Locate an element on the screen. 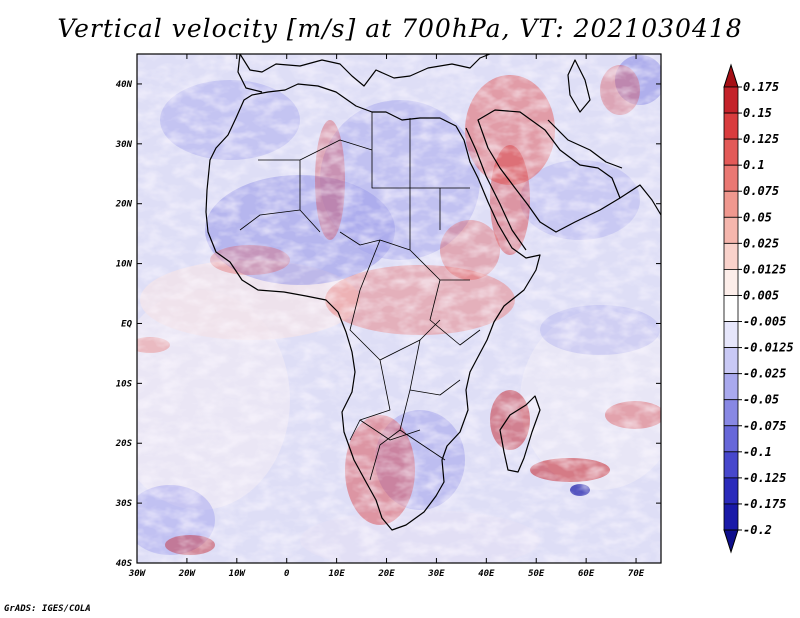 The width and height of the screenshot is (800, 618). colorbar-label: 0.0125 is located at coordinates (764, 269).